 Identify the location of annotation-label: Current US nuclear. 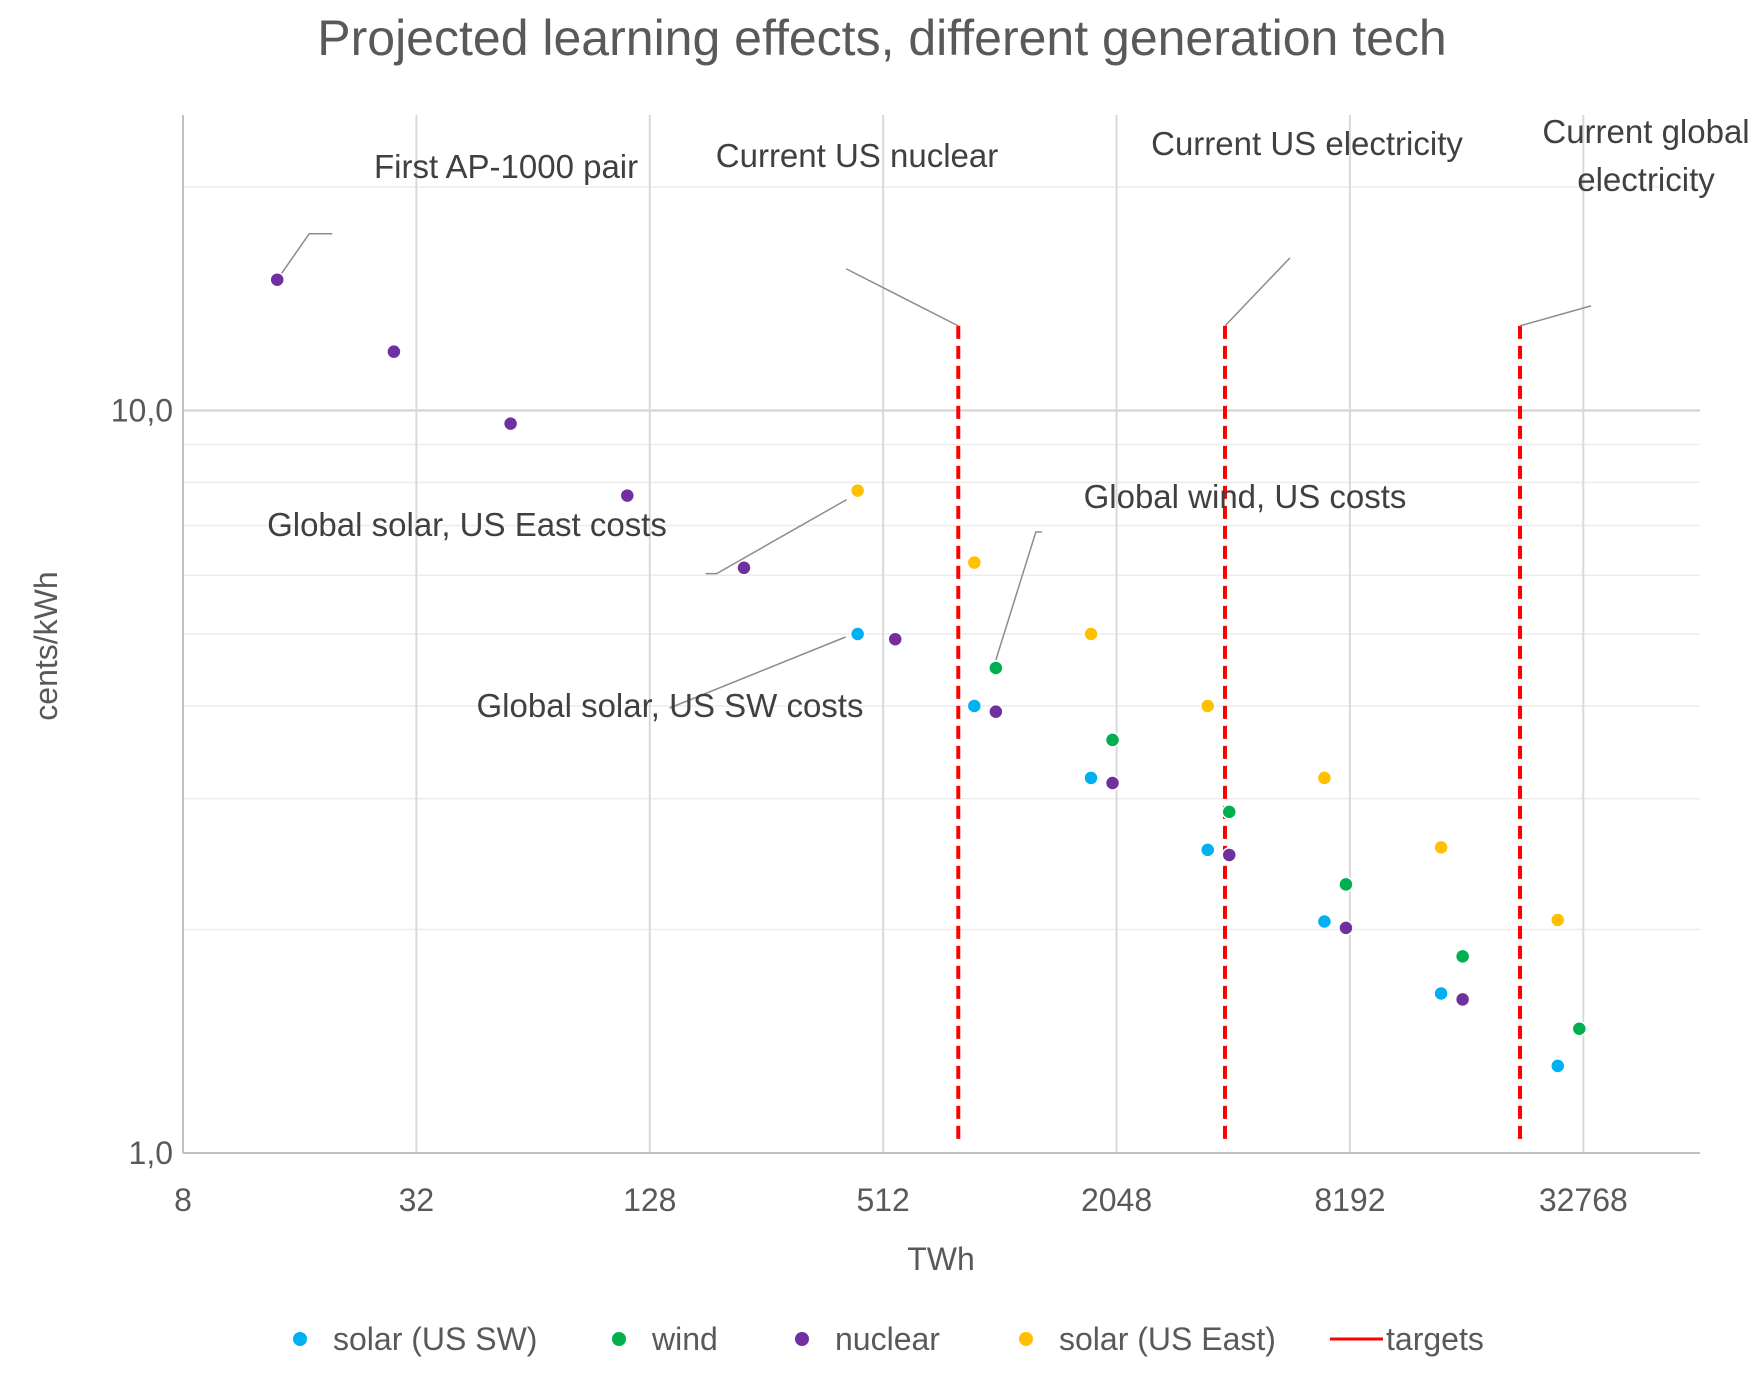
(857, 155).